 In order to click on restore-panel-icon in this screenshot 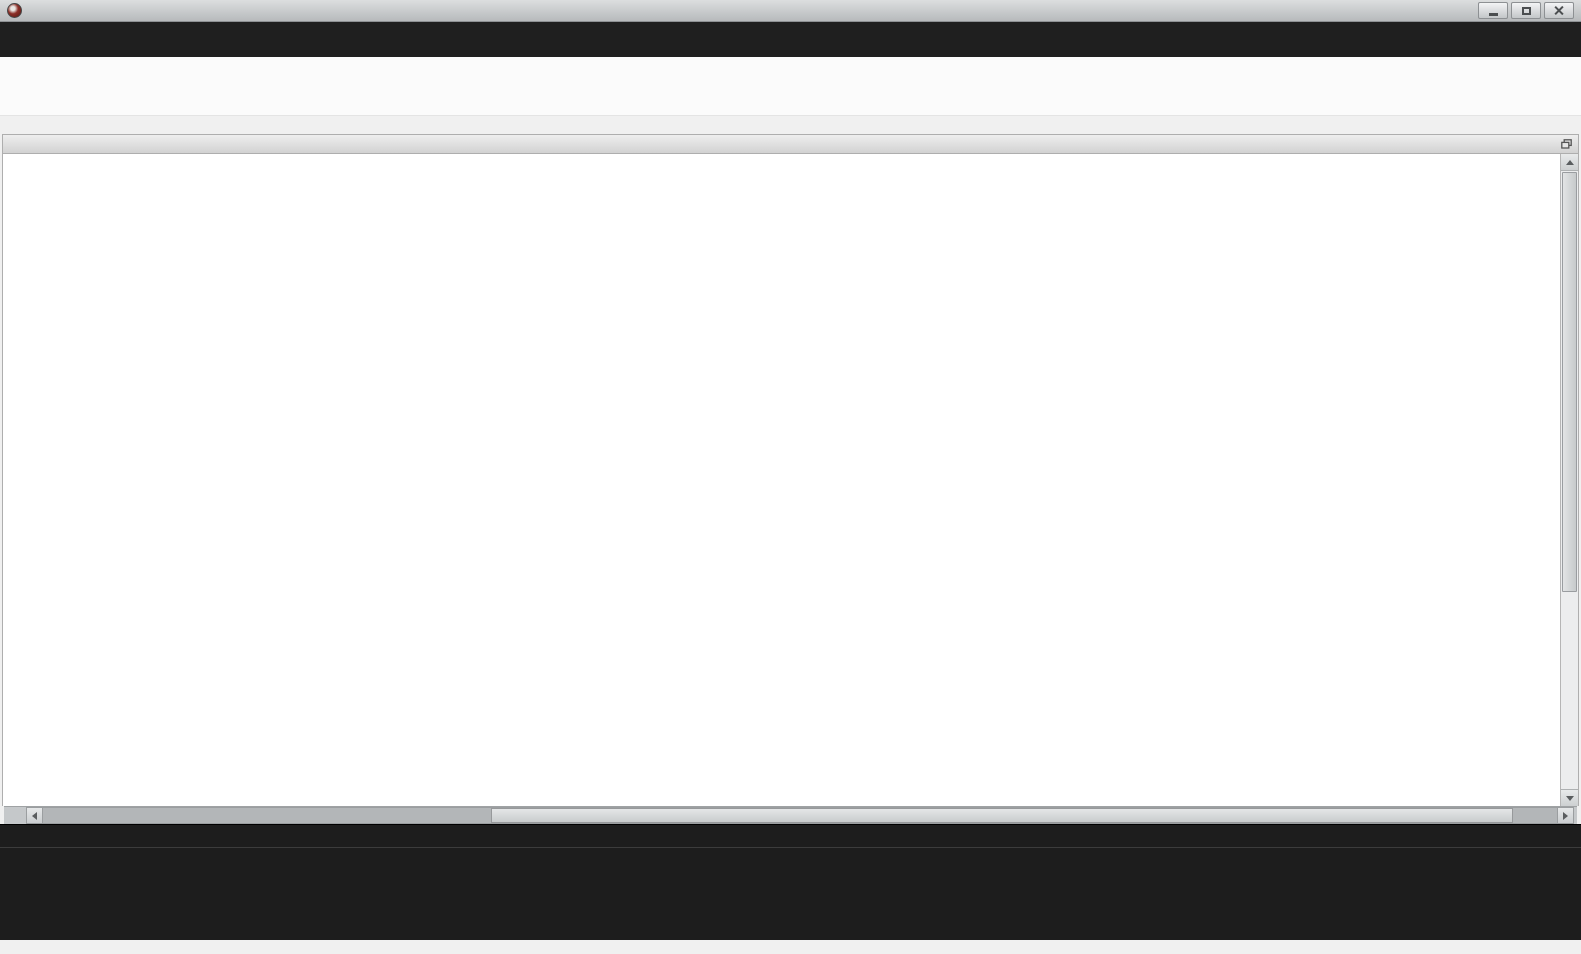, I will do `click(1566, 144)`.